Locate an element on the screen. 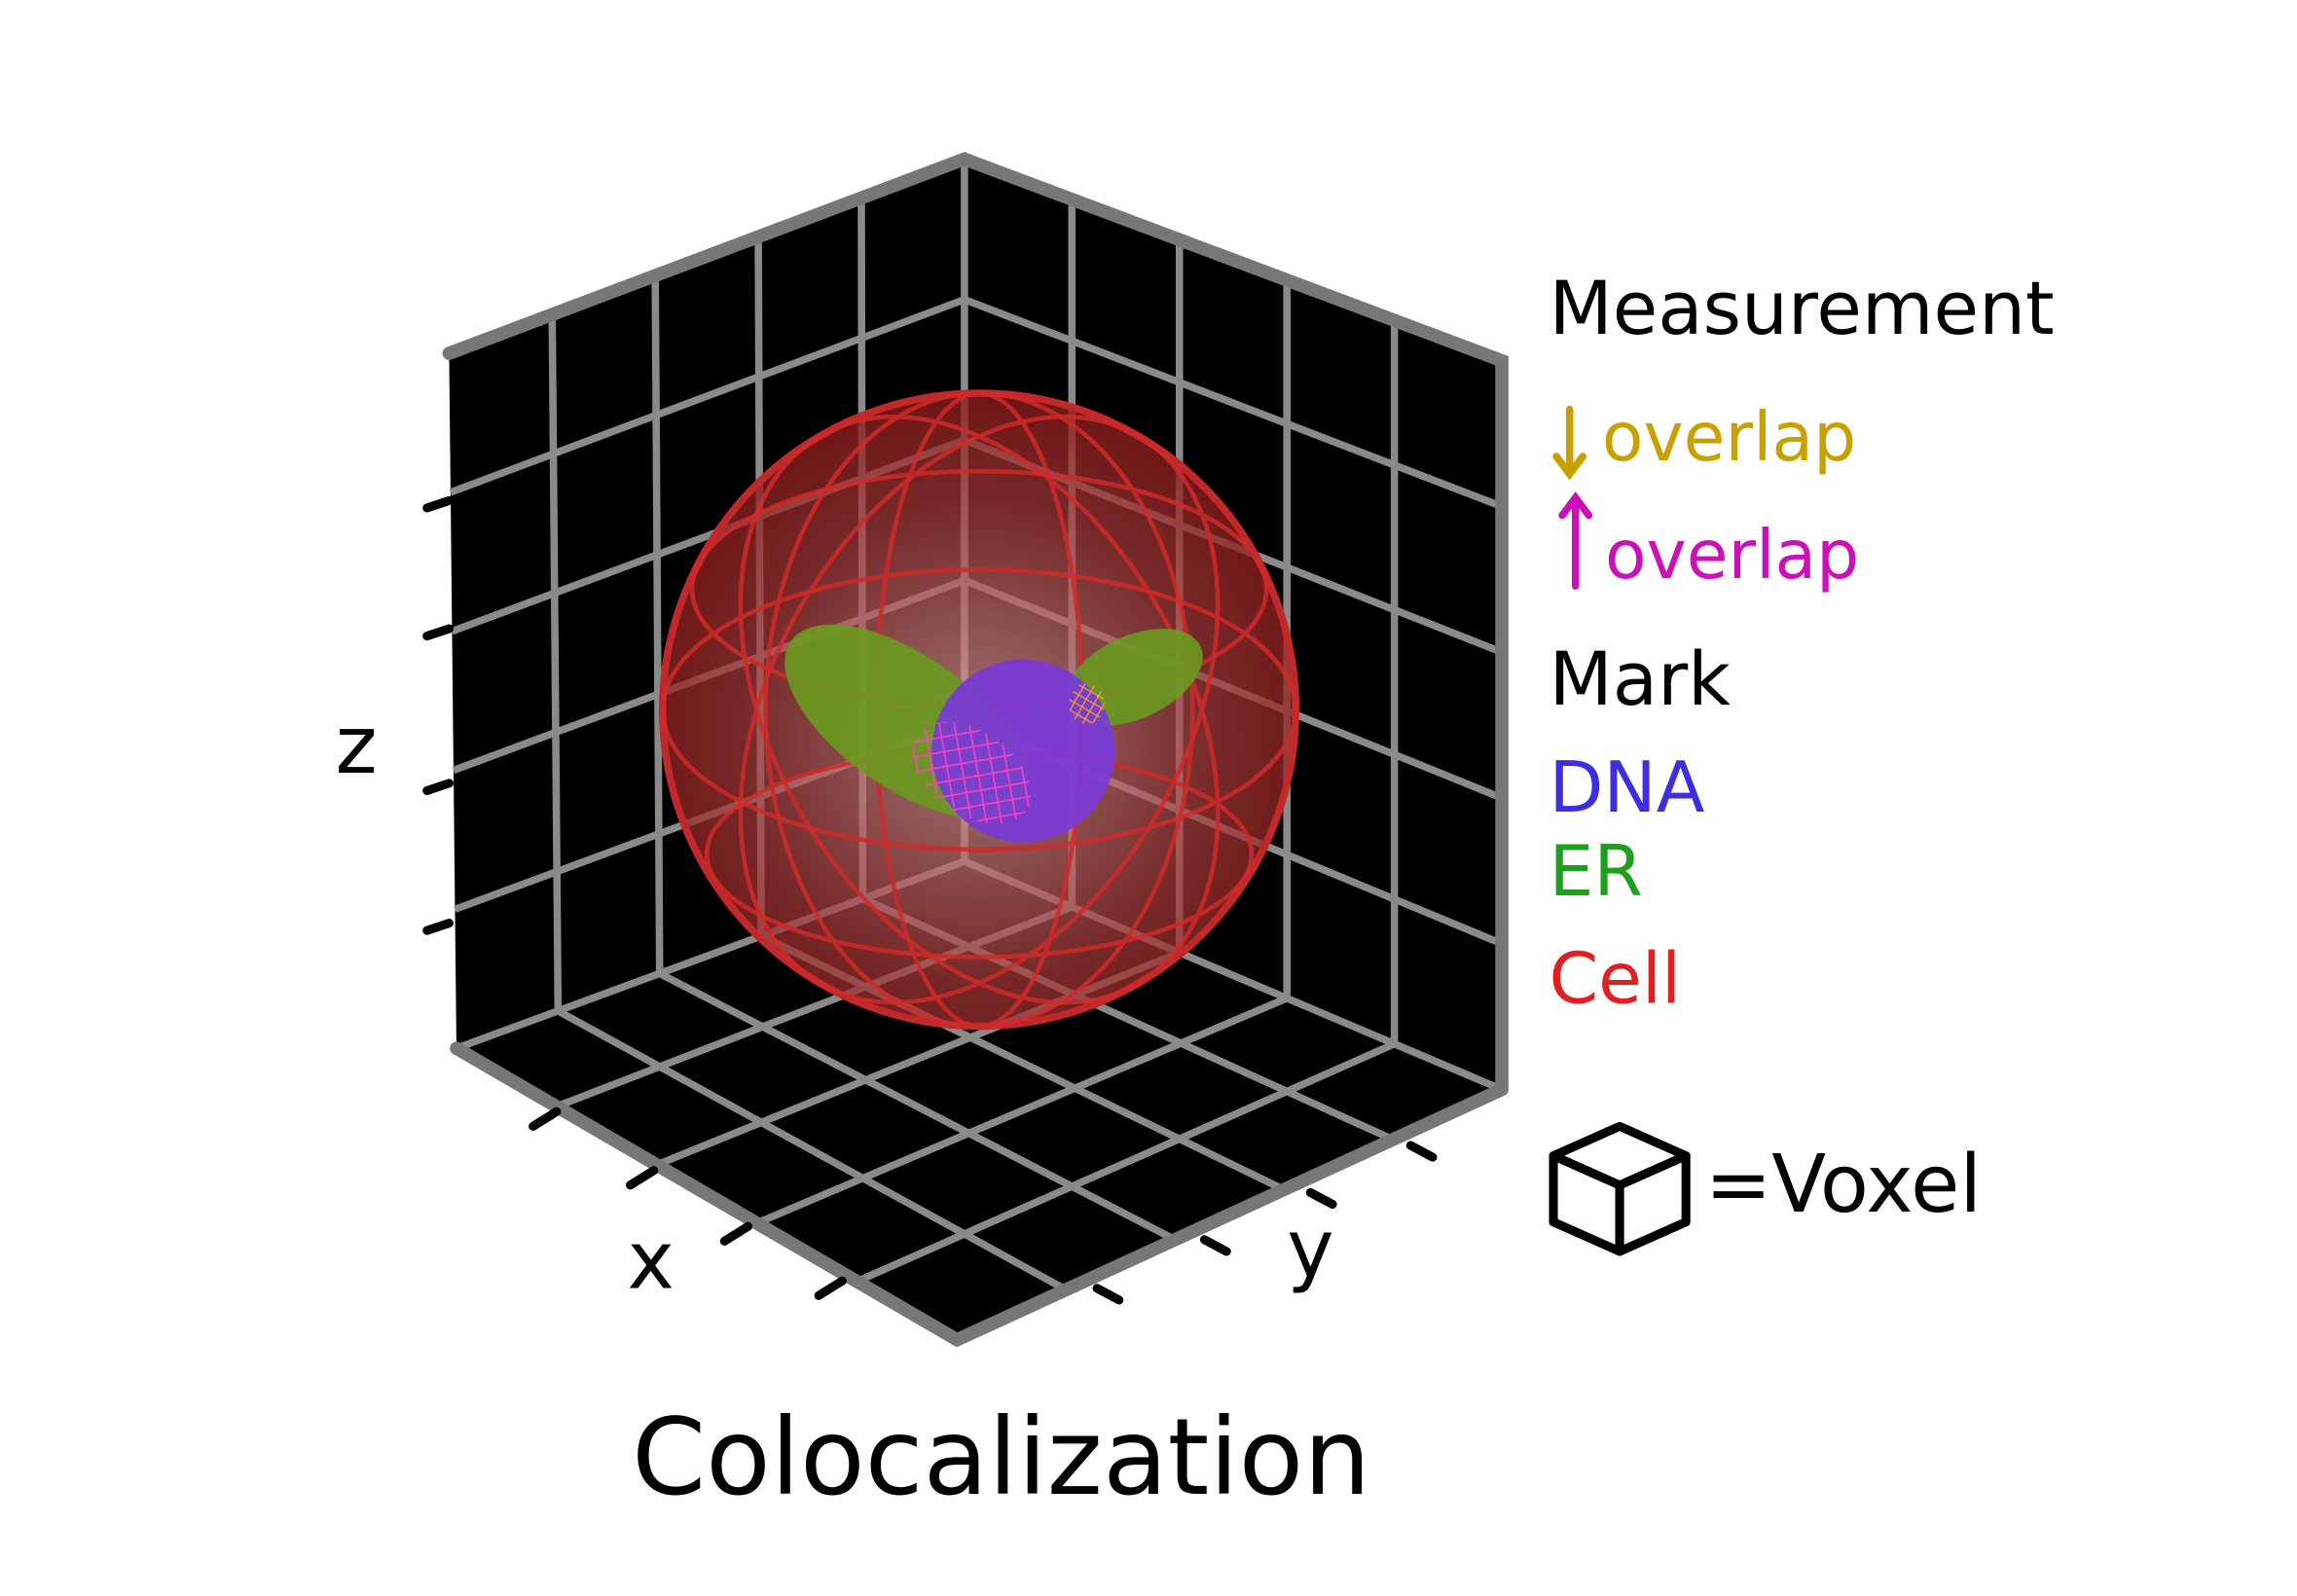 This screenshot has height=1596, width=2297. low-overlap is located at coordinates (1087, 704).